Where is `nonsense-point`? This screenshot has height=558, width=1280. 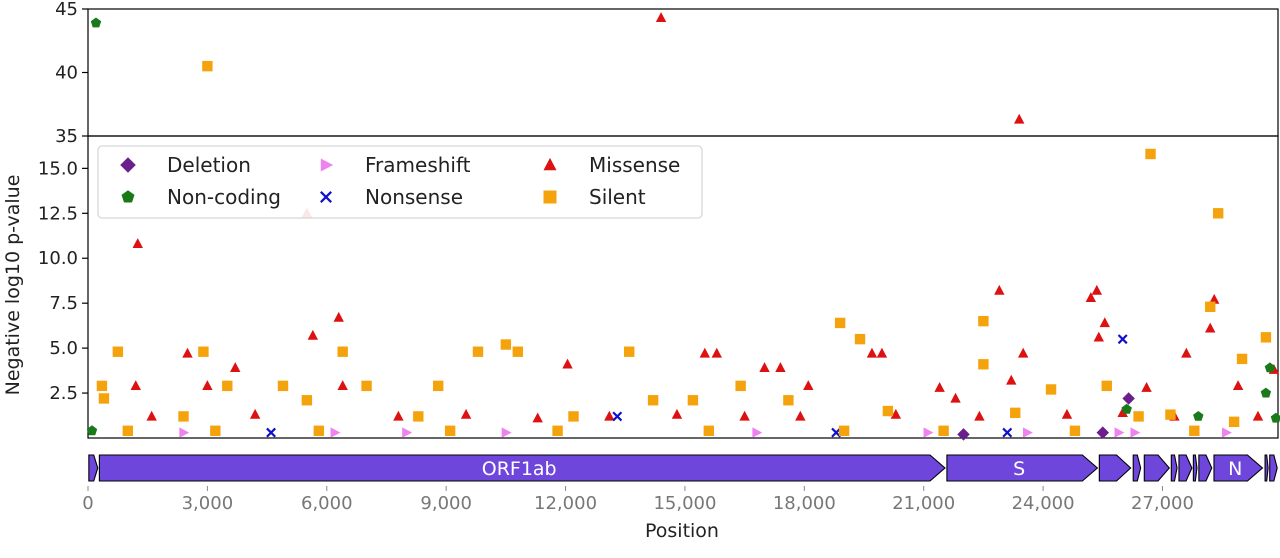
nonsense-point is located at coordinates (1122, 339).